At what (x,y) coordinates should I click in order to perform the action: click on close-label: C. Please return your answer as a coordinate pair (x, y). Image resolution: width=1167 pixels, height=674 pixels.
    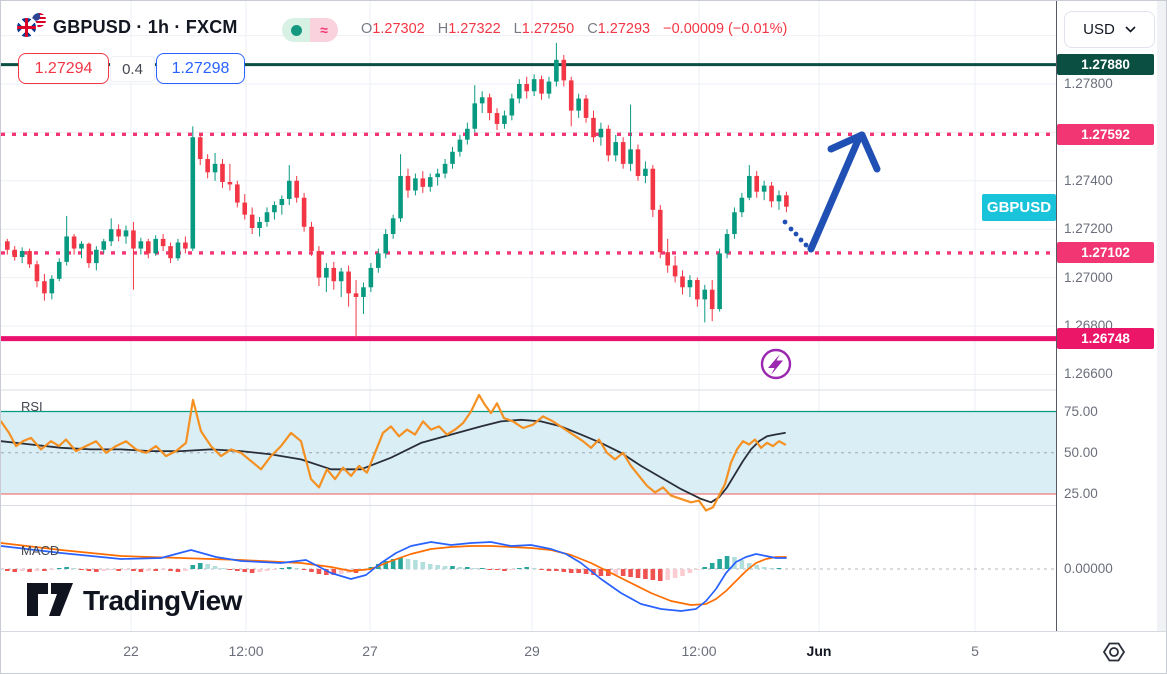
    Looking at the image, I should click on (592, 29).